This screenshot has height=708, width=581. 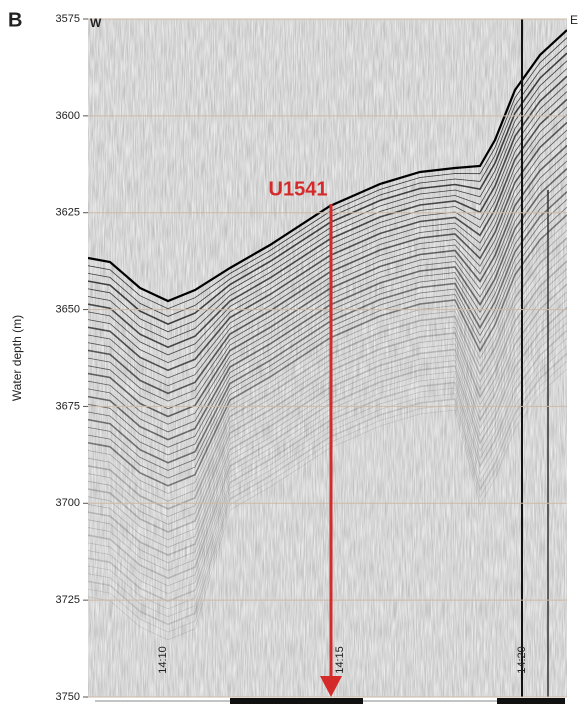 I want to click on time-label: 14:15, so click(x=340, y=660).